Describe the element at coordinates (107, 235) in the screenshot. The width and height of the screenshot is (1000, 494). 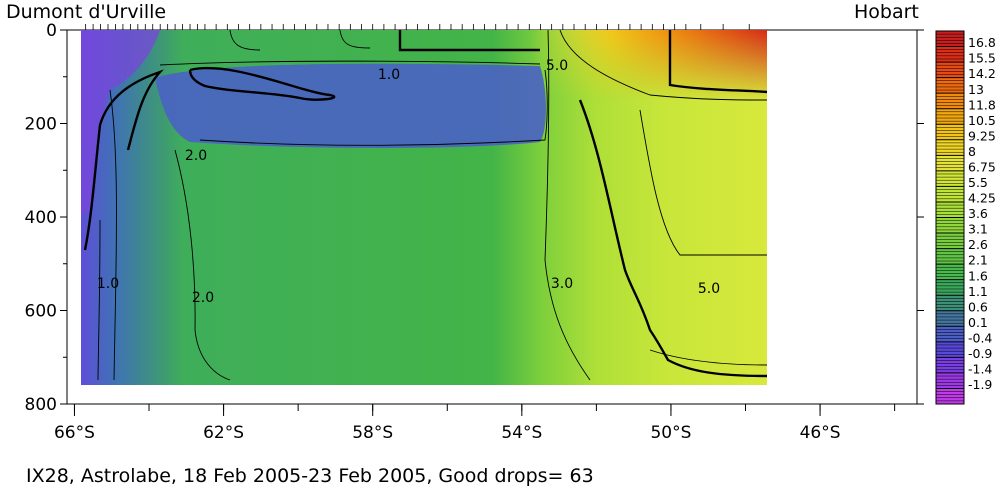
I see `contour-thin-a` at that location.